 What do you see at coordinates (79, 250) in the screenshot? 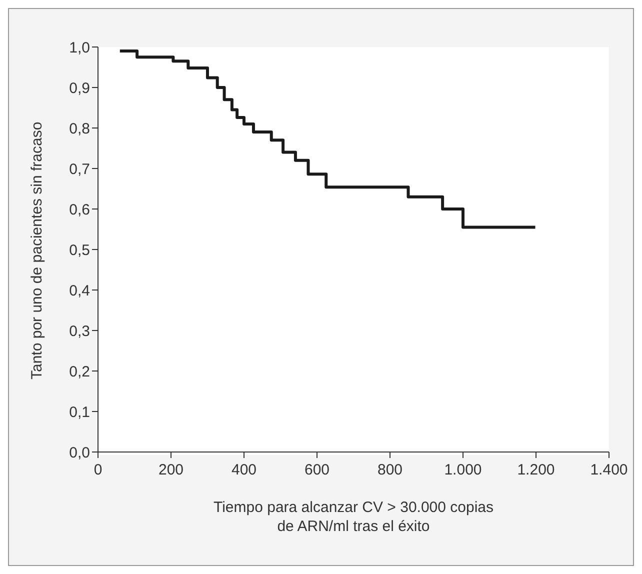
I see `y-tick-label: 0,5` at bounding box center [79, 250].